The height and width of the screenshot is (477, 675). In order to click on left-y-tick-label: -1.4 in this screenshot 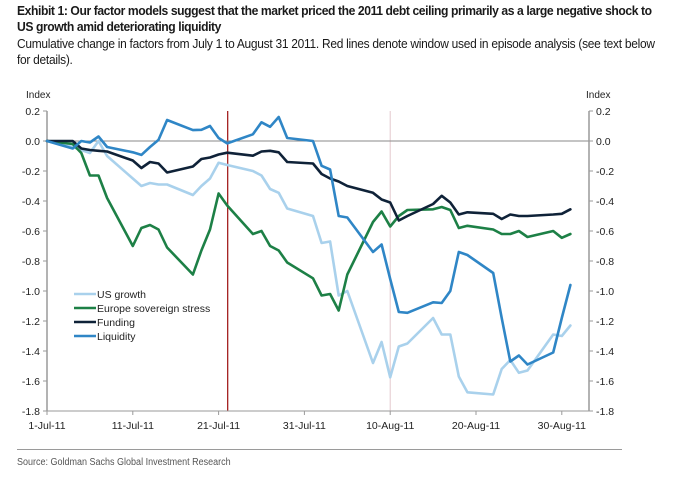, I will do `click(31, 352)`.